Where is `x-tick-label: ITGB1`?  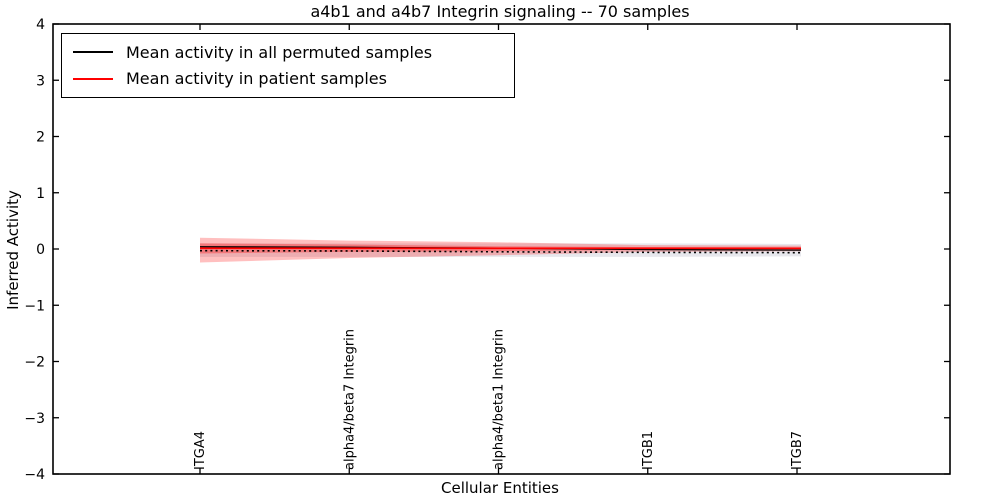
x-tick-label: ITGB1 is located at coordinates (648, 450).